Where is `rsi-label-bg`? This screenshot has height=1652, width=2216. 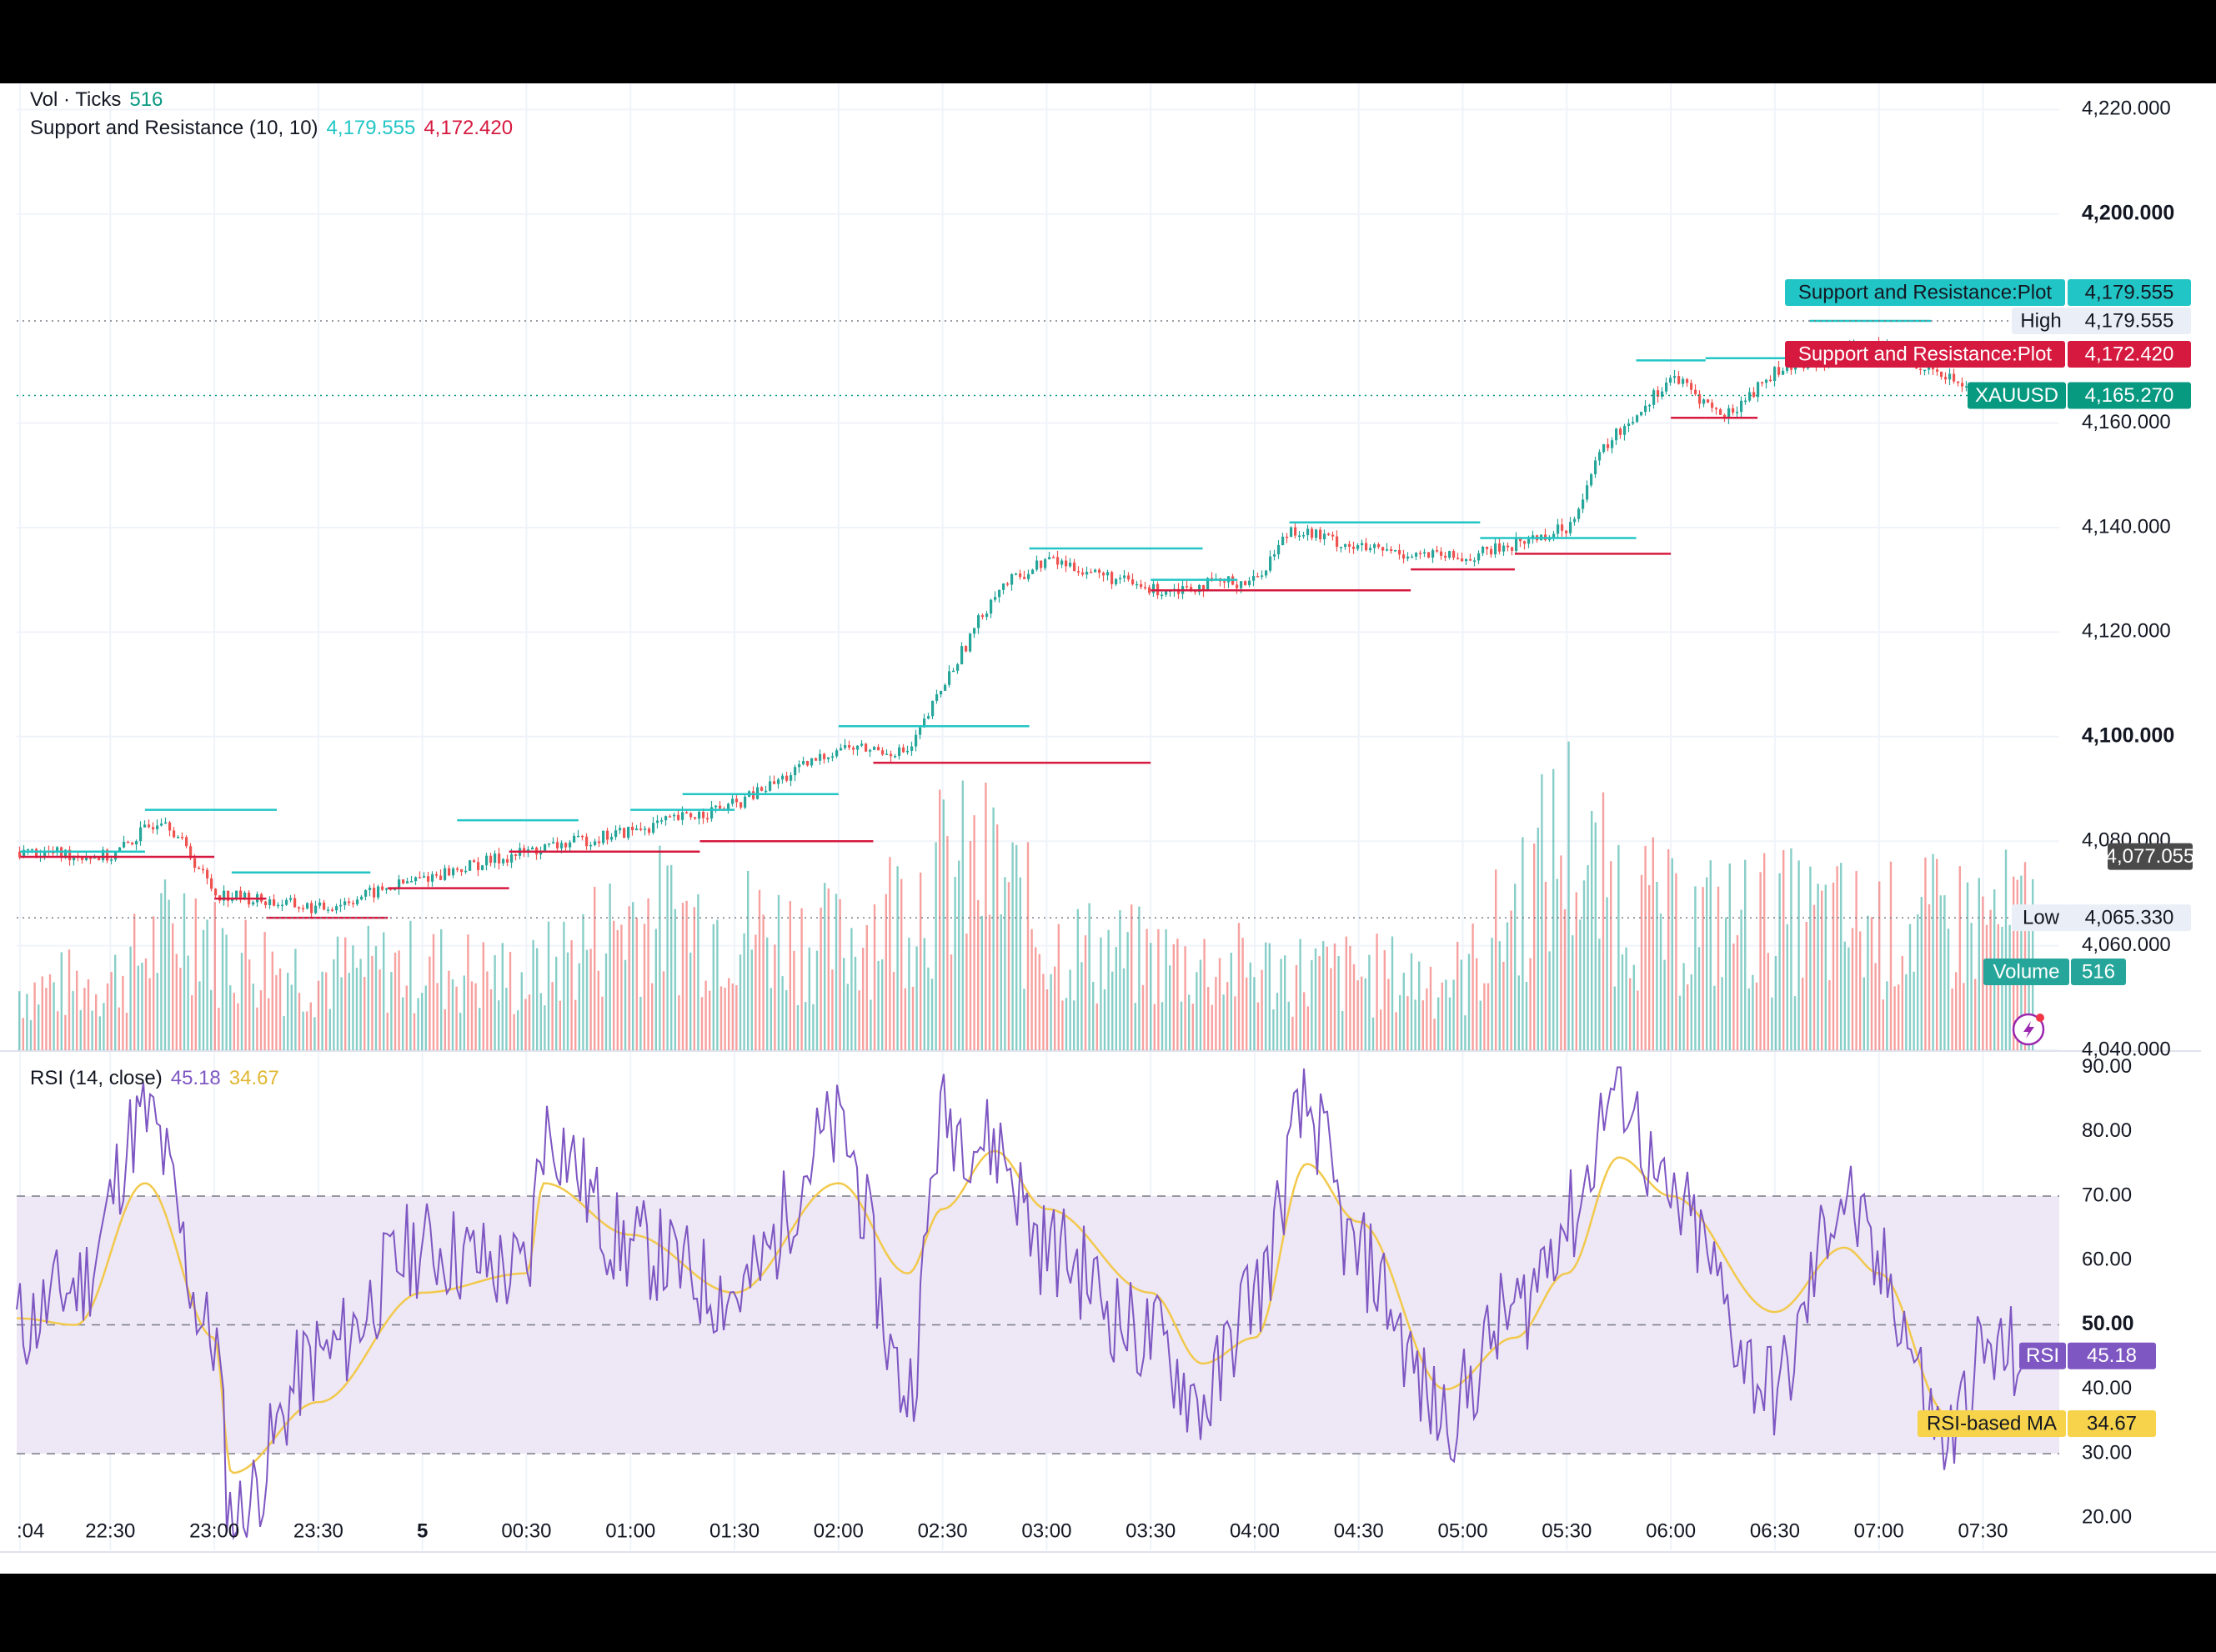
rsi-label-bg is located at coordinates (2042, 1355).